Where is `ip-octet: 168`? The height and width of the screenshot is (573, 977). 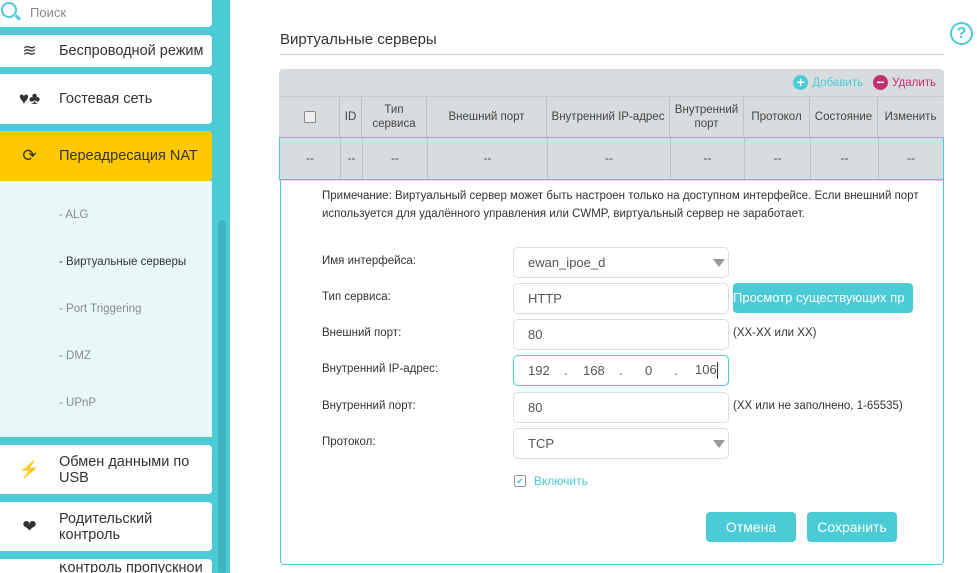
ip-octet: 168 is located at coordinates (594, 370).